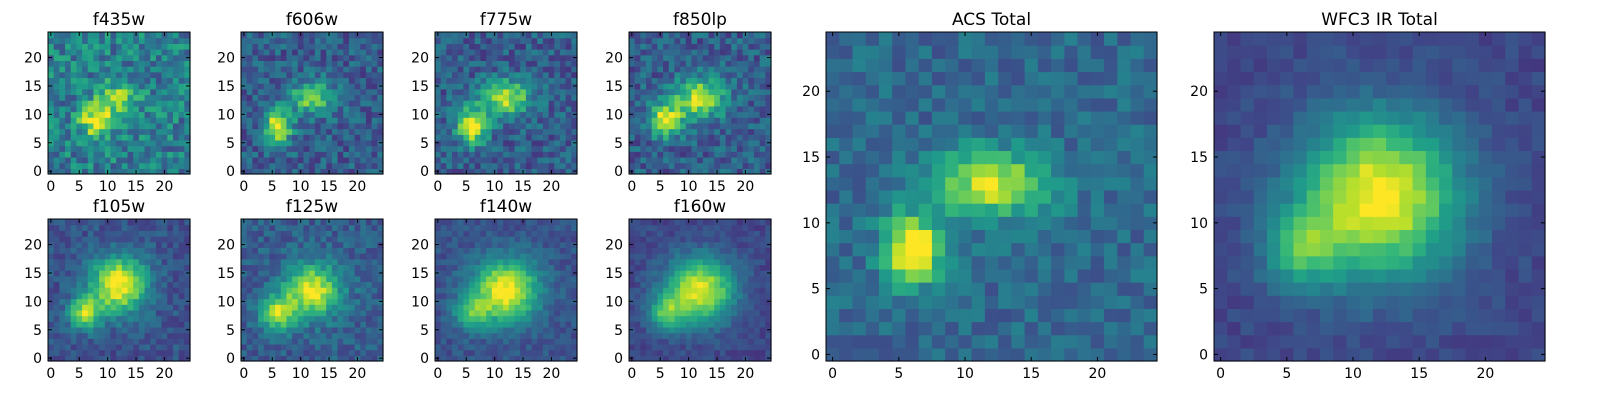 This screenshot has height=400, width=1600. What do you see at coordinates (230, 359) in the screenshot?
I see `y-tick-label: 0` at bounding box center [230, 359].